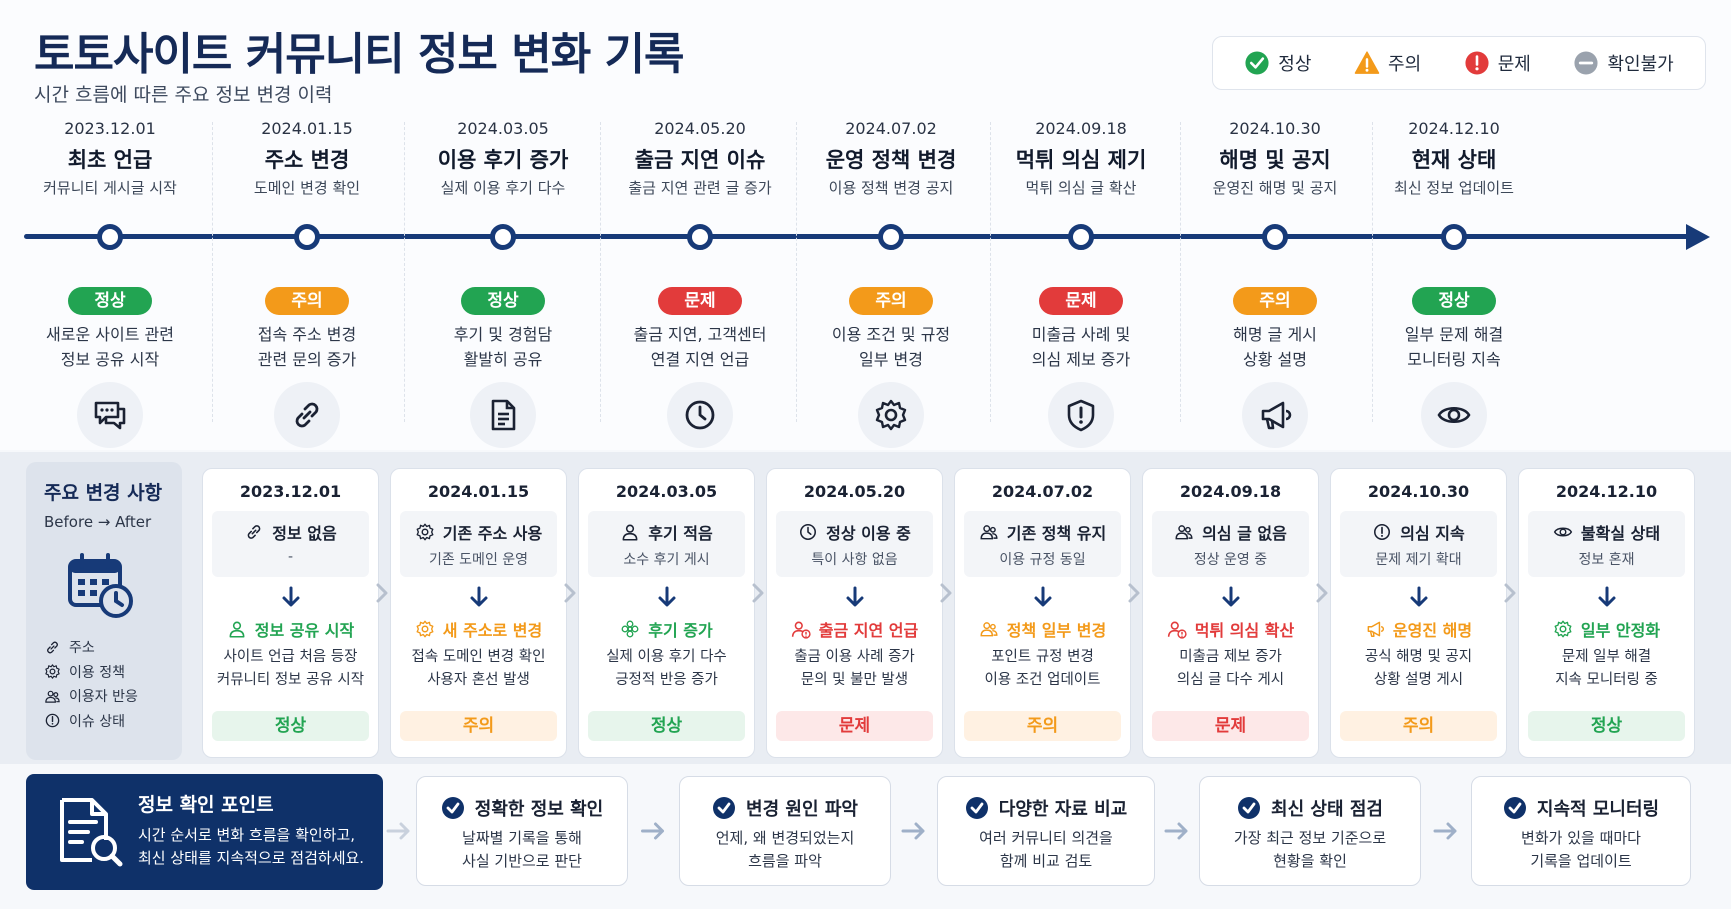  What do you see at coordinates (785, 861) in the screenshot?
I see `check-point-desc-line2: 흐름을 파악` at bounding box center [785, 861].